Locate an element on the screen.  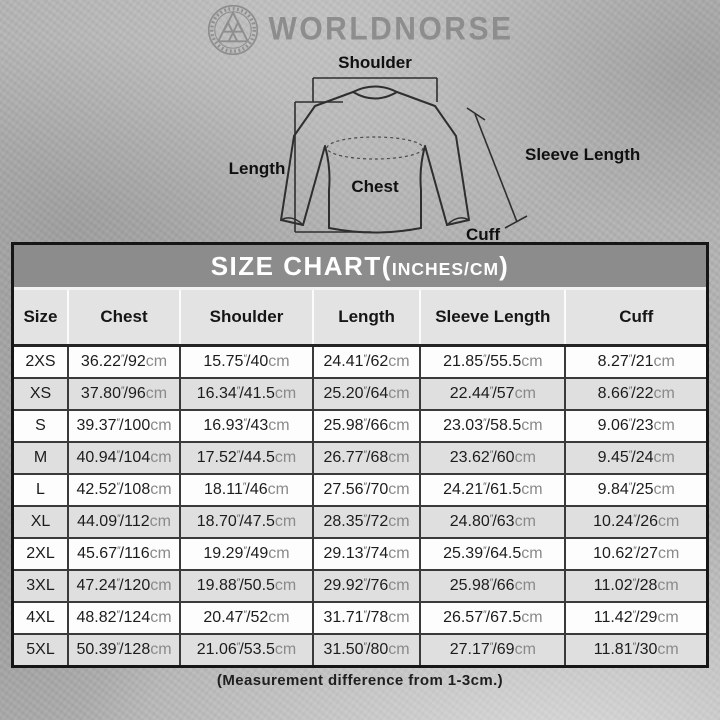
shoulder-dimension-line is located at coordinates (375, 89).